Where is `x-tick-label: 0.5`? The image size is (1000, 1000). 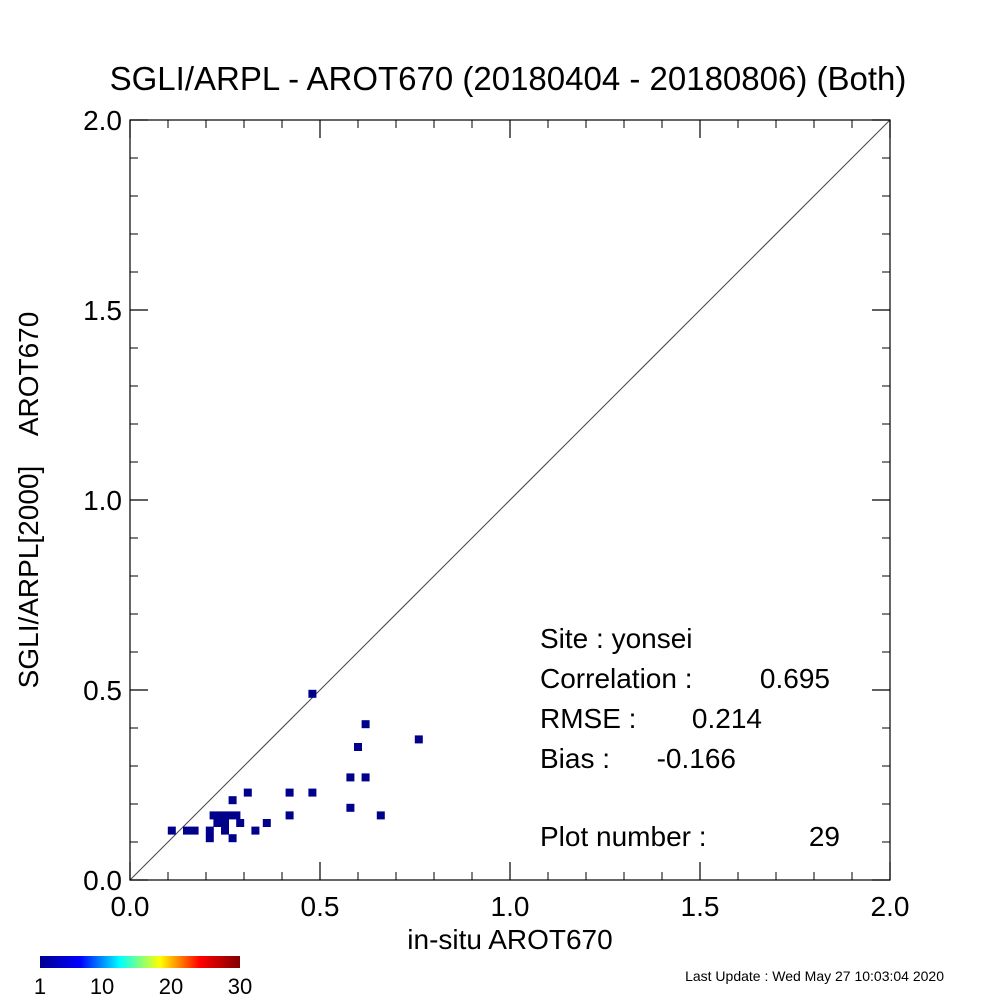
x-tick-label: 0.5 is located at coordinates (320, 906).